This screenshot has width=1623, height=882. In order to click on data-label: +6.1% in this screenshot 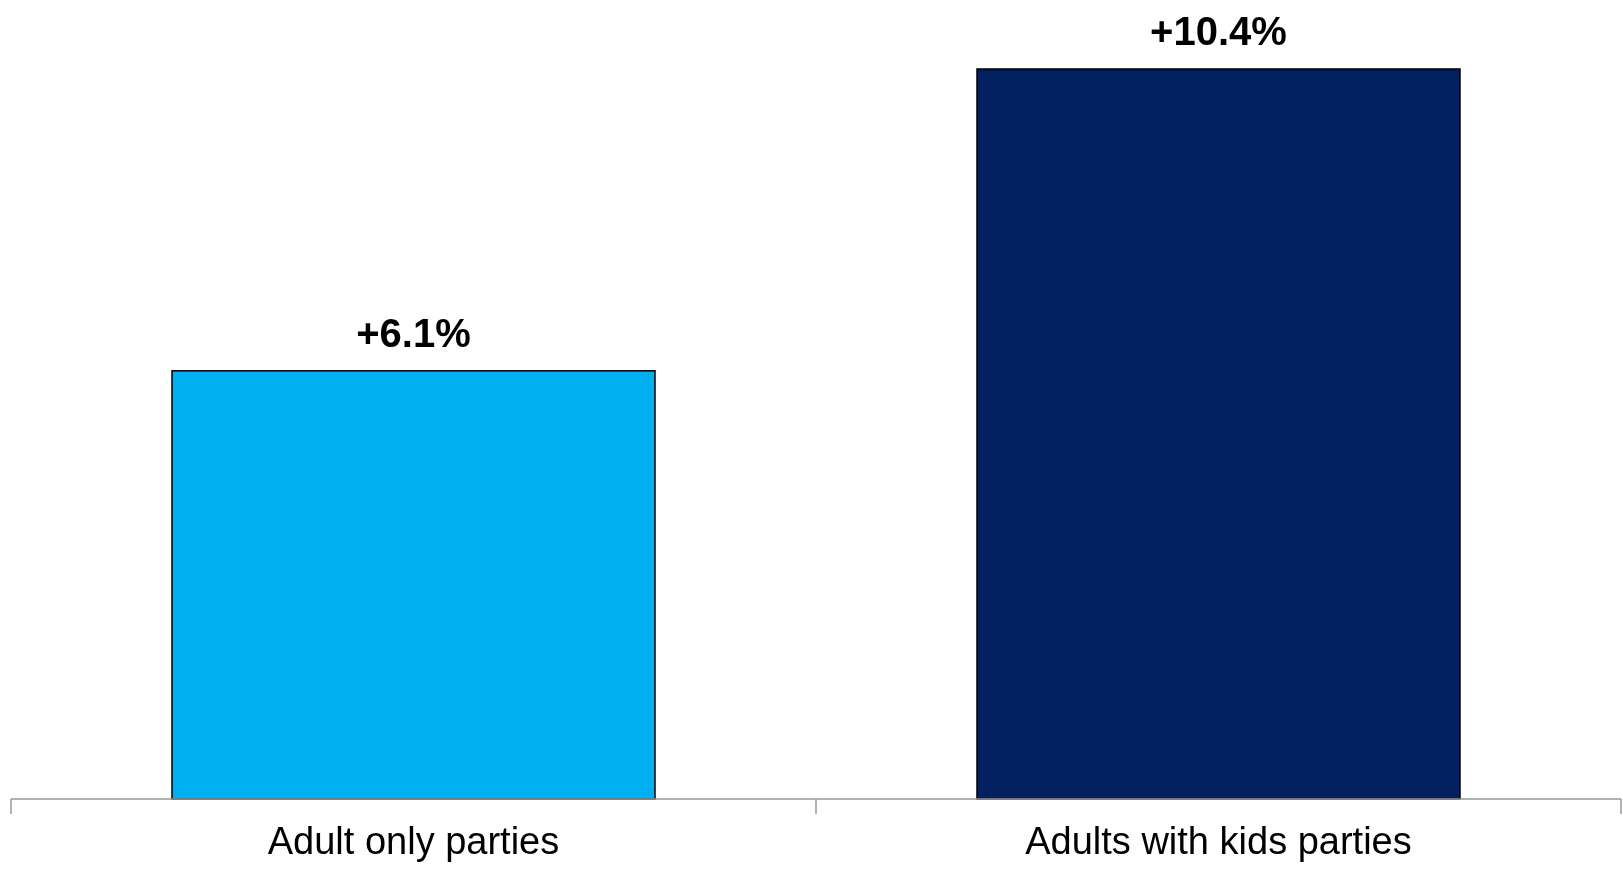, I will do `click(413, 332)`.